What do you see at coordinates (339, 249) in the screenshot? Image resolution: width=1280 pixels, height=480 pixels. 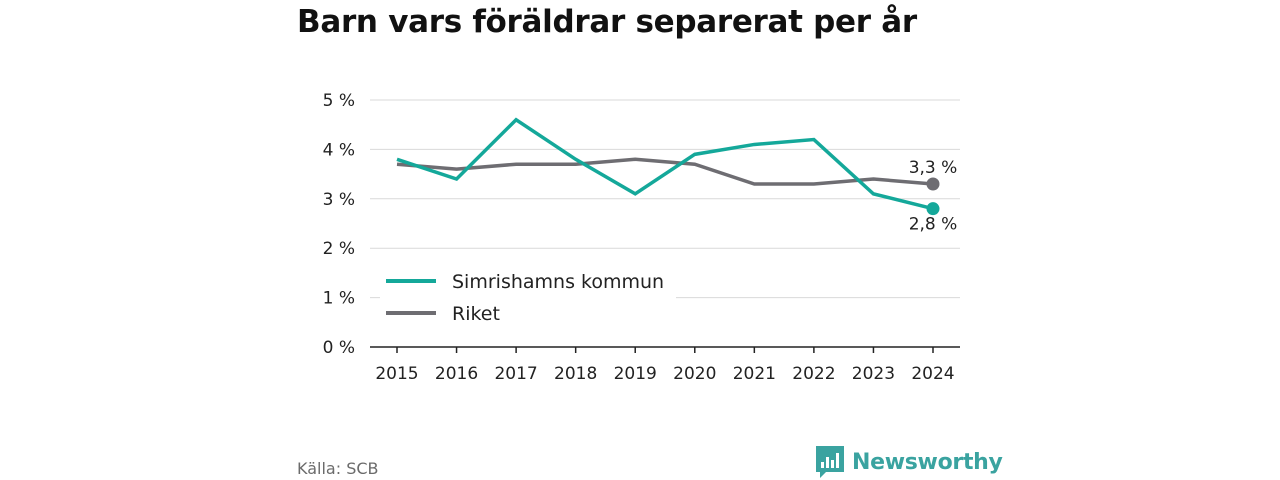 I see `y-tick-label: 2 %` at bounding box center [339, 249].